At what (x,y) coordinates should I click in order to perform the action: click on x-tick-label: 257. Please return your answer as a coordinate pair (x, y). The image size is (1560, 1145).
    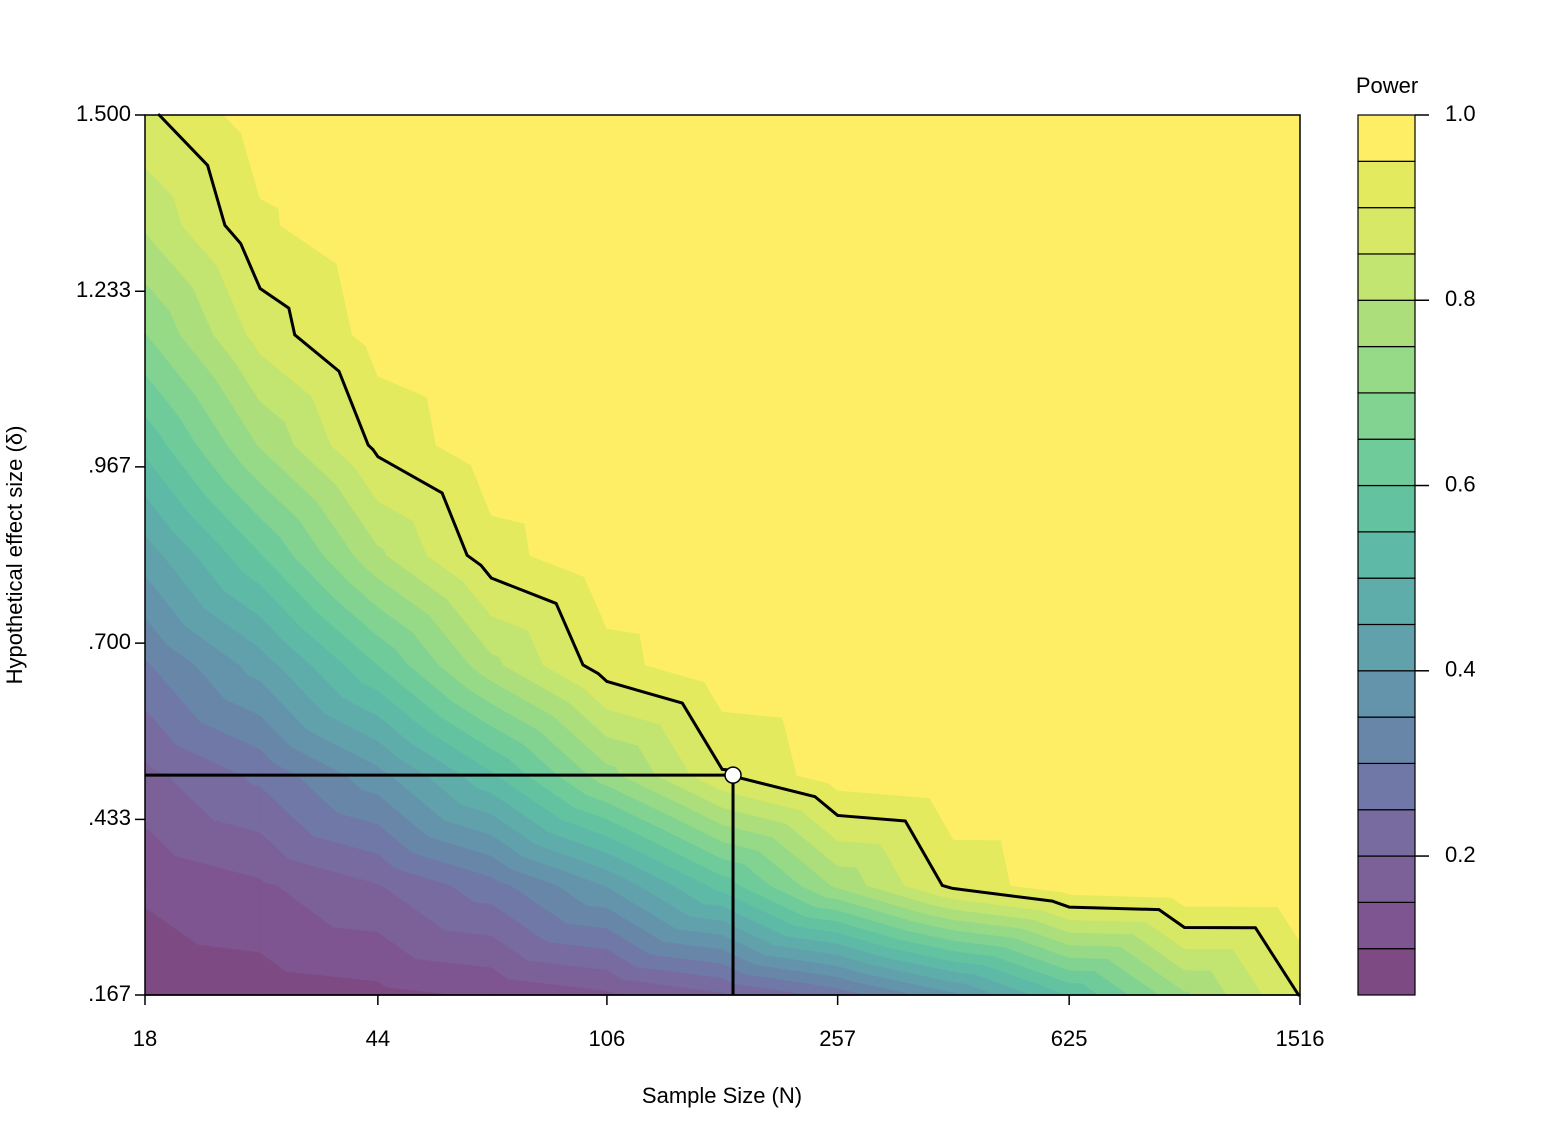
    Looking at the image, I should click on (837, 1038).